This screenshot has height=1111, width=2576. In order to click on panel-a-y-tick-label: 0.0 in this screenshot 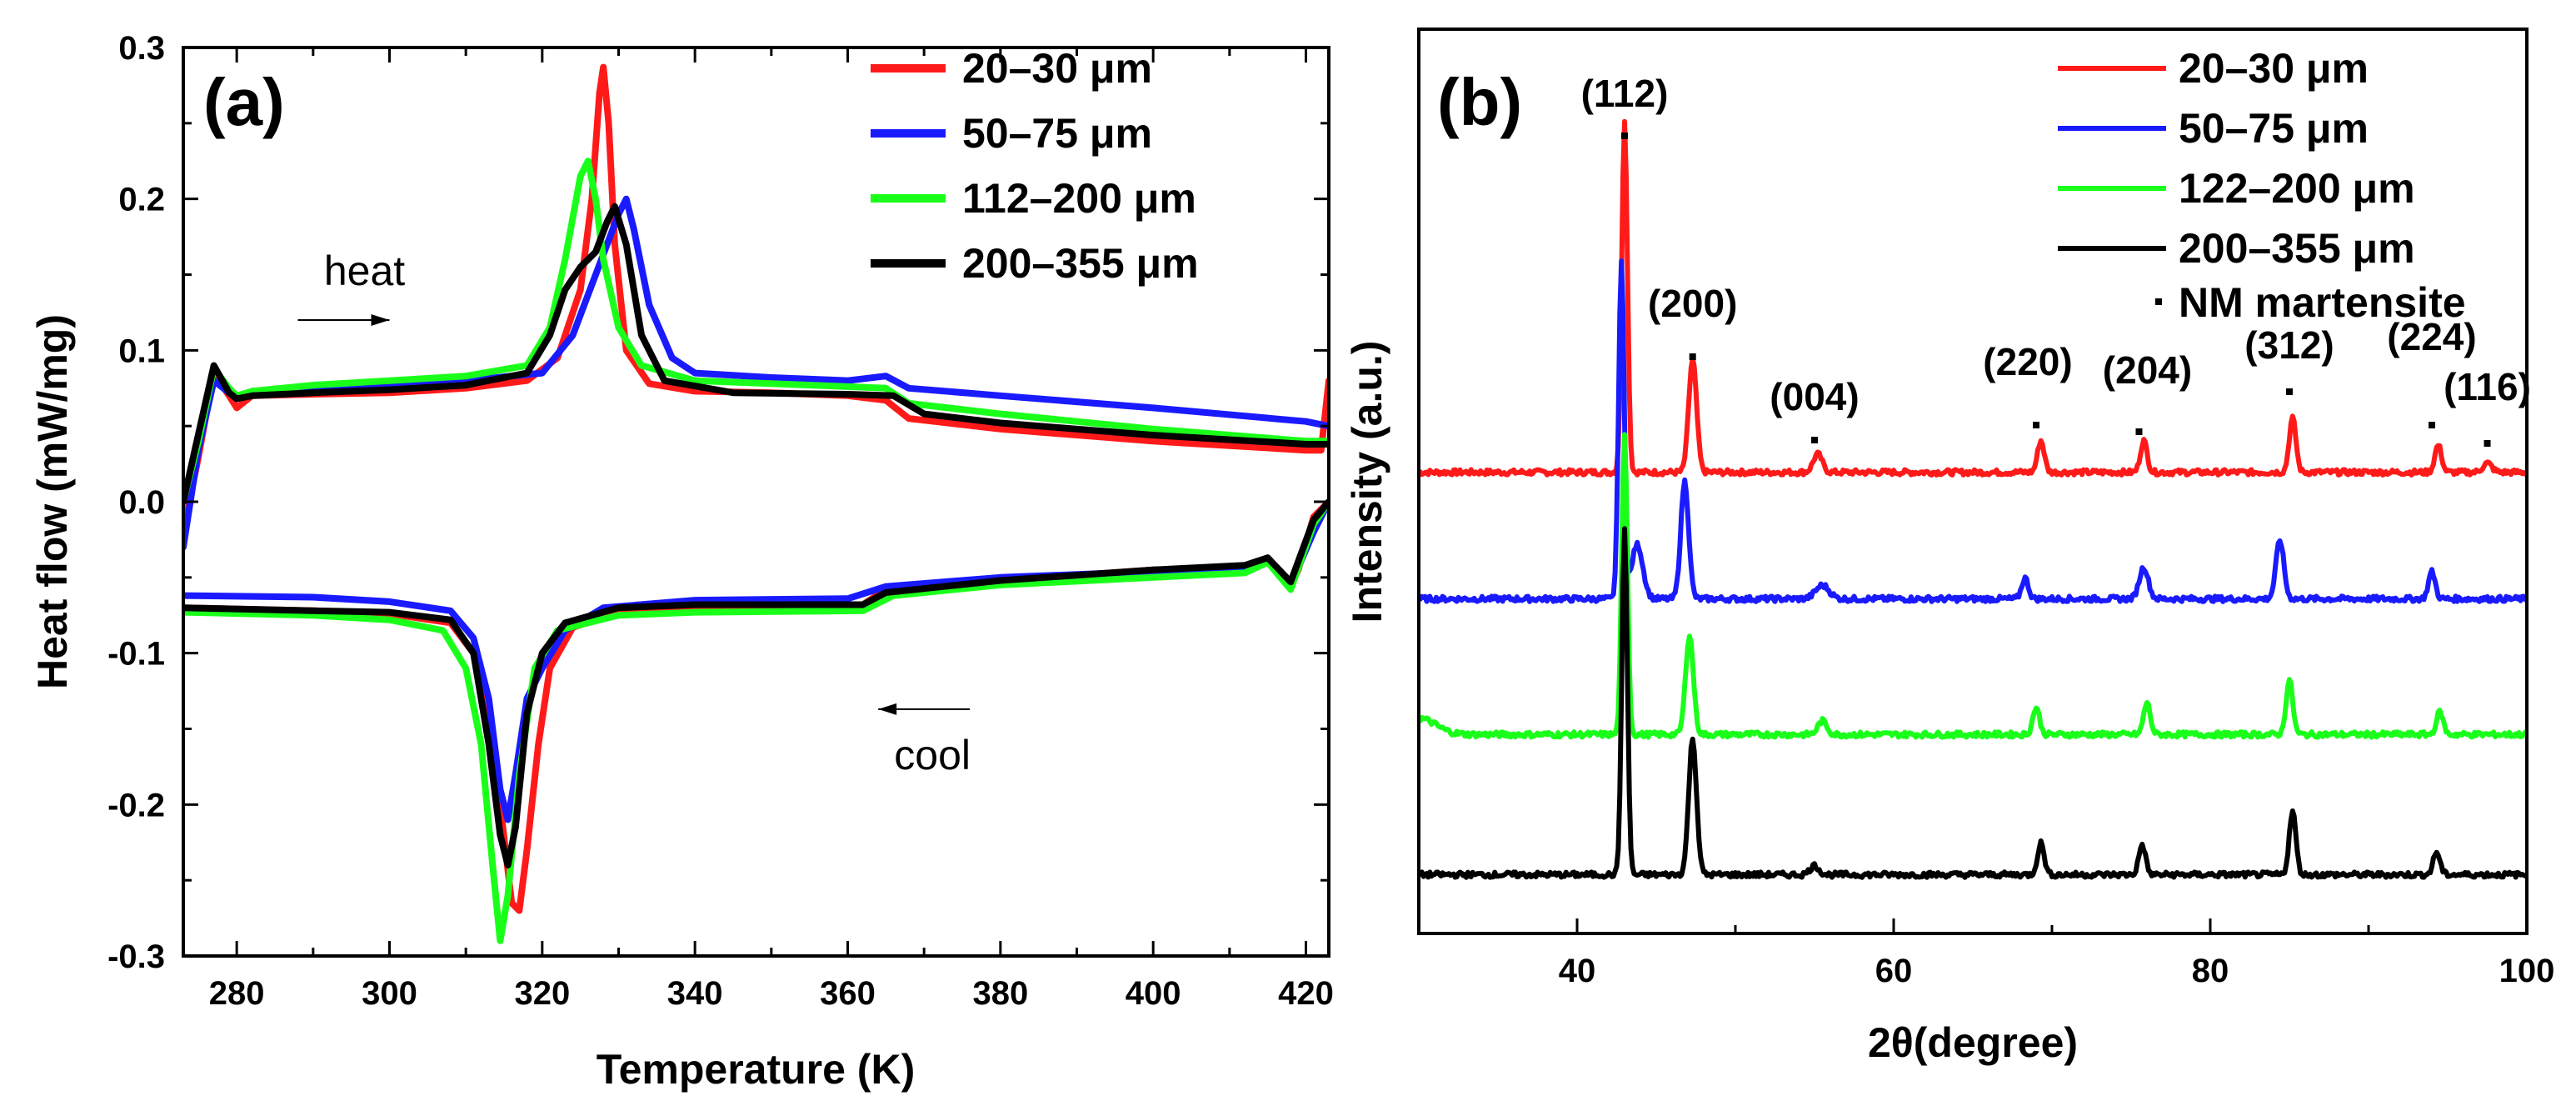, I will do `click(141, 502)`.